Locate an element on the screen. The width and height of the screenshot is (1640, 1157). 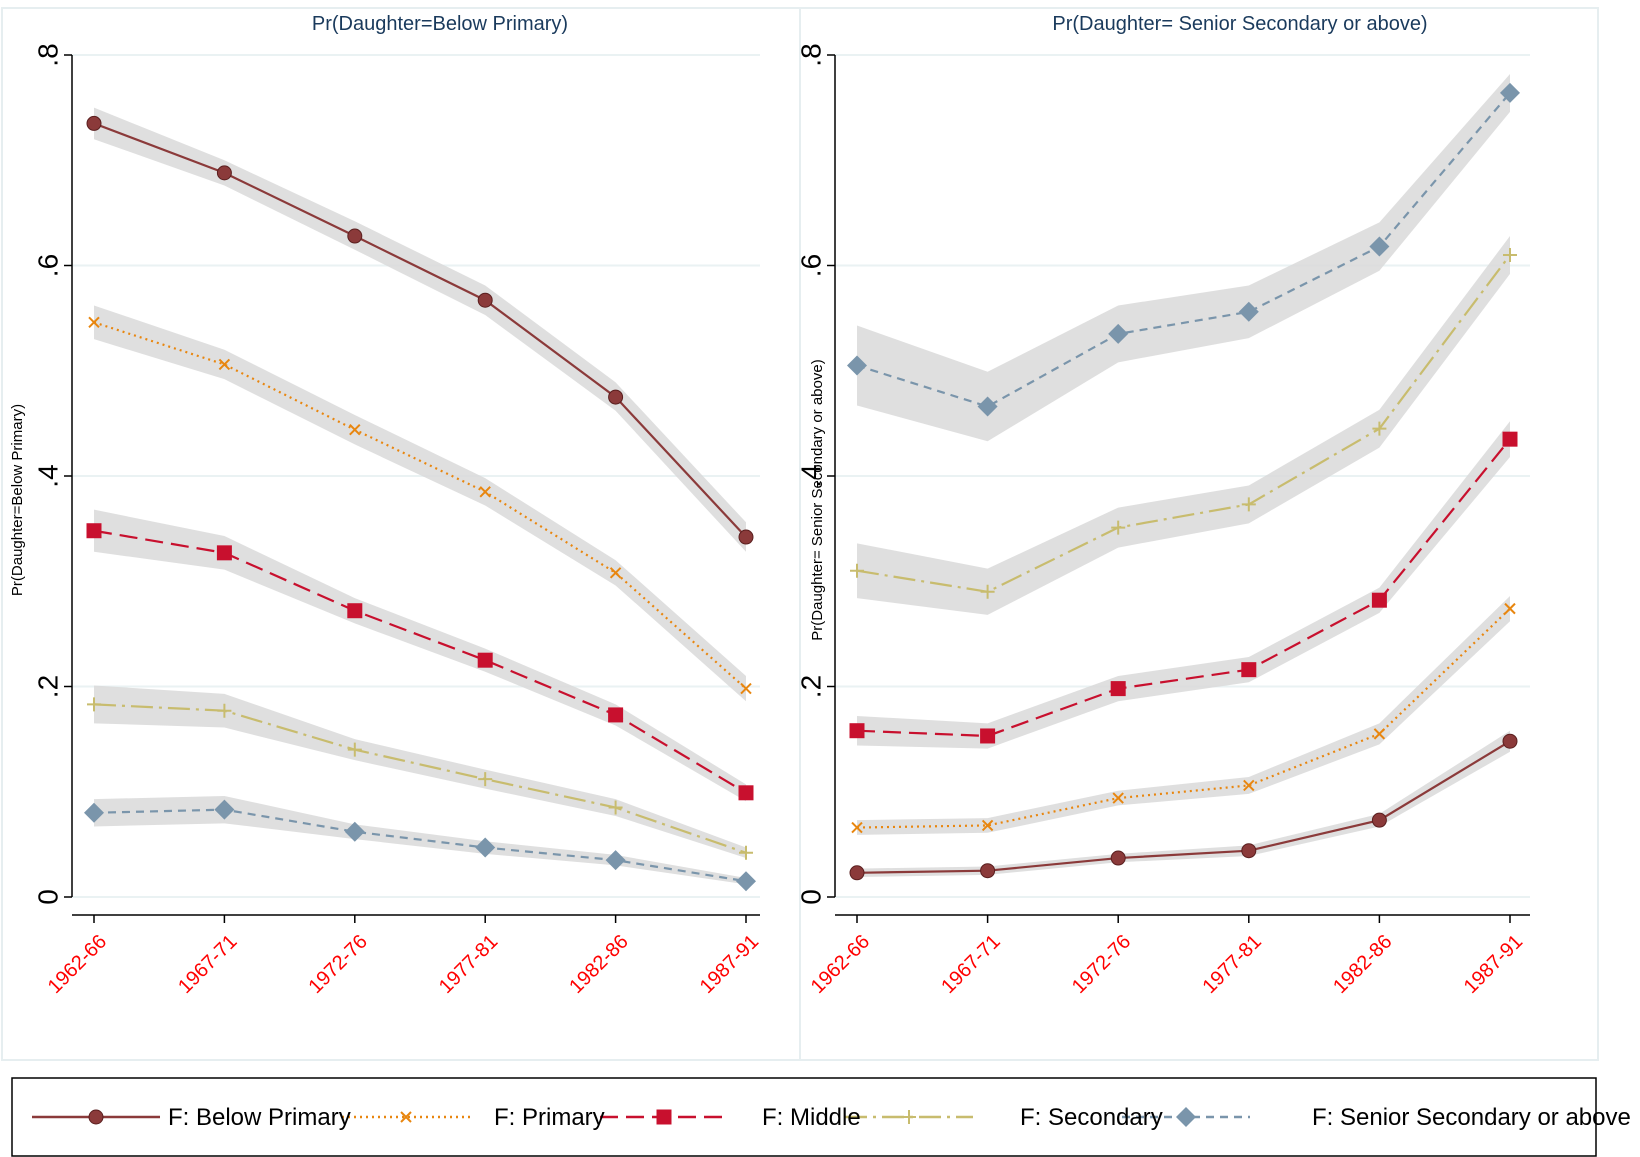
left-band-middle is located at coordinates (420, 655).